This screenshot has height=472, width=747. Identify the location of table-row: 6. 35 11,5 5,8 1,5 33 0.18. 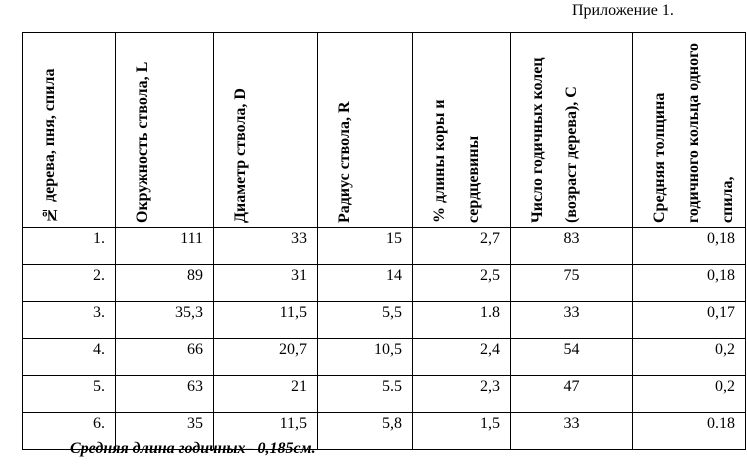
(384, 431).